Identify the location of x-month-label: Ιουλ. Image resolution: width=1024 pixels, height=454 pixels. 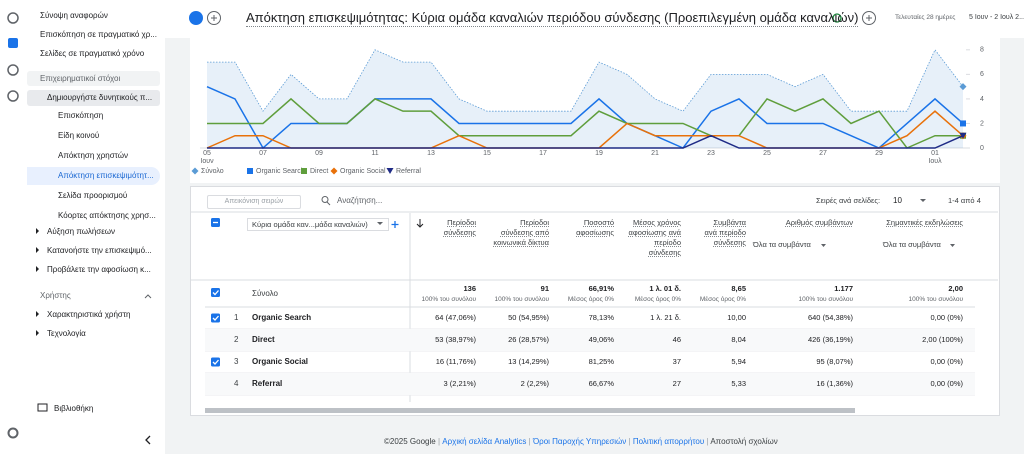
(935, 161).